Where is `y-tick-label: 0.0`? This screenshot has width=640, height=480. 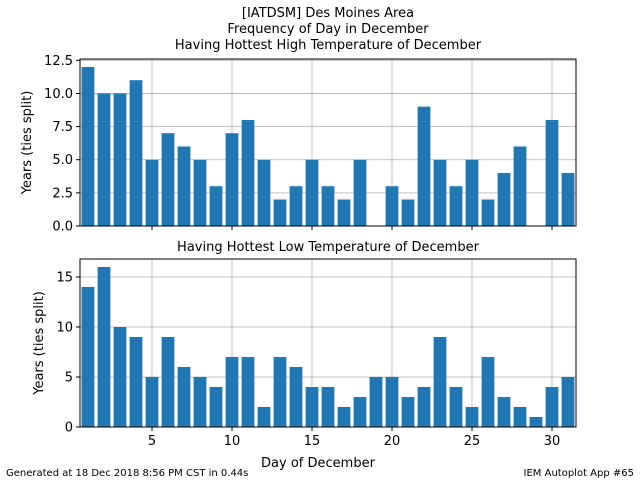
y-tick-label: 0.0 is located at coordinates (62, 227).